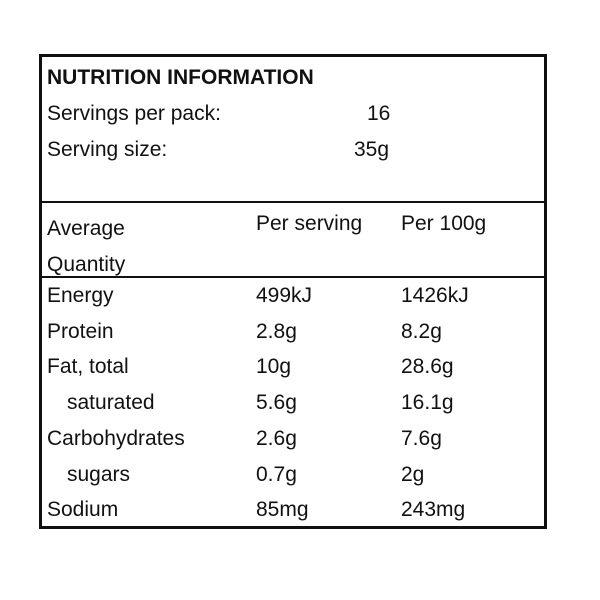 The width and height of the screenshot is (600, 600). Describe the element at coordinates (116, 438) in the screenshot. I see `nutrient-name: Carbohydrates` at that location.